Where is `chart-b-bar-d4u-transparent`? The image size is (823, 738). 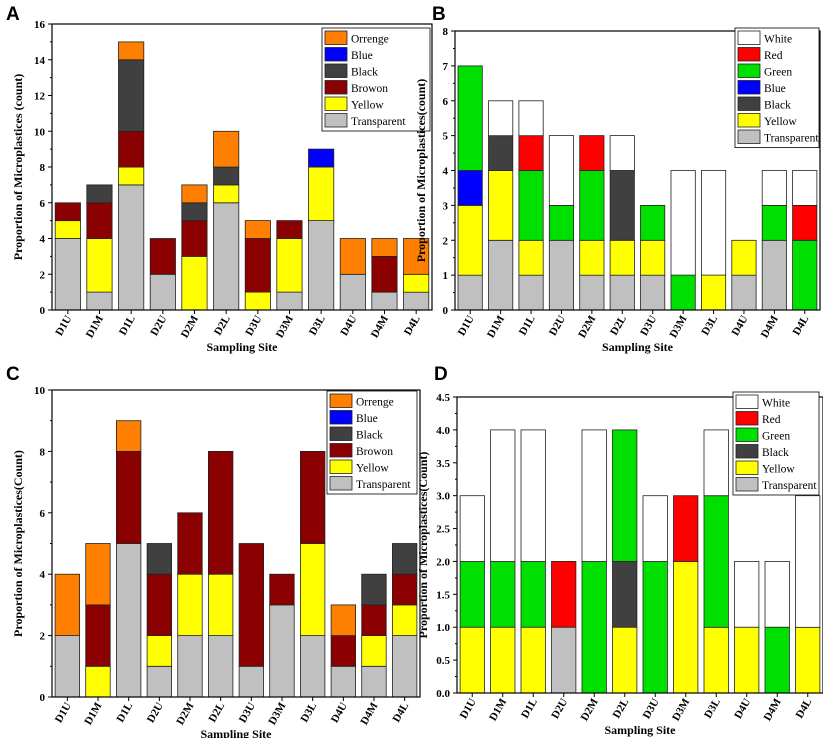 chart-b-bar-d4u-transparent is located at coordinates (744, 292).